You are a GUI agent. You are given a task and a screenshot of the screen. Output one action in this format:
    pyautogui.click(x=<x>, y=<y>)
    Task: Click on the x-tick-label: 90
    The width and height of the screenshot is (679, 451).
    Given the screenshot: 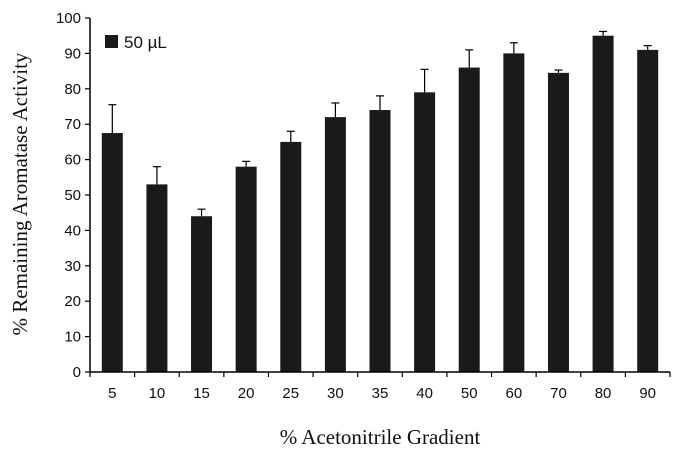 What is the action you would take?
    pyautogui.click(x=647, y=393)
    